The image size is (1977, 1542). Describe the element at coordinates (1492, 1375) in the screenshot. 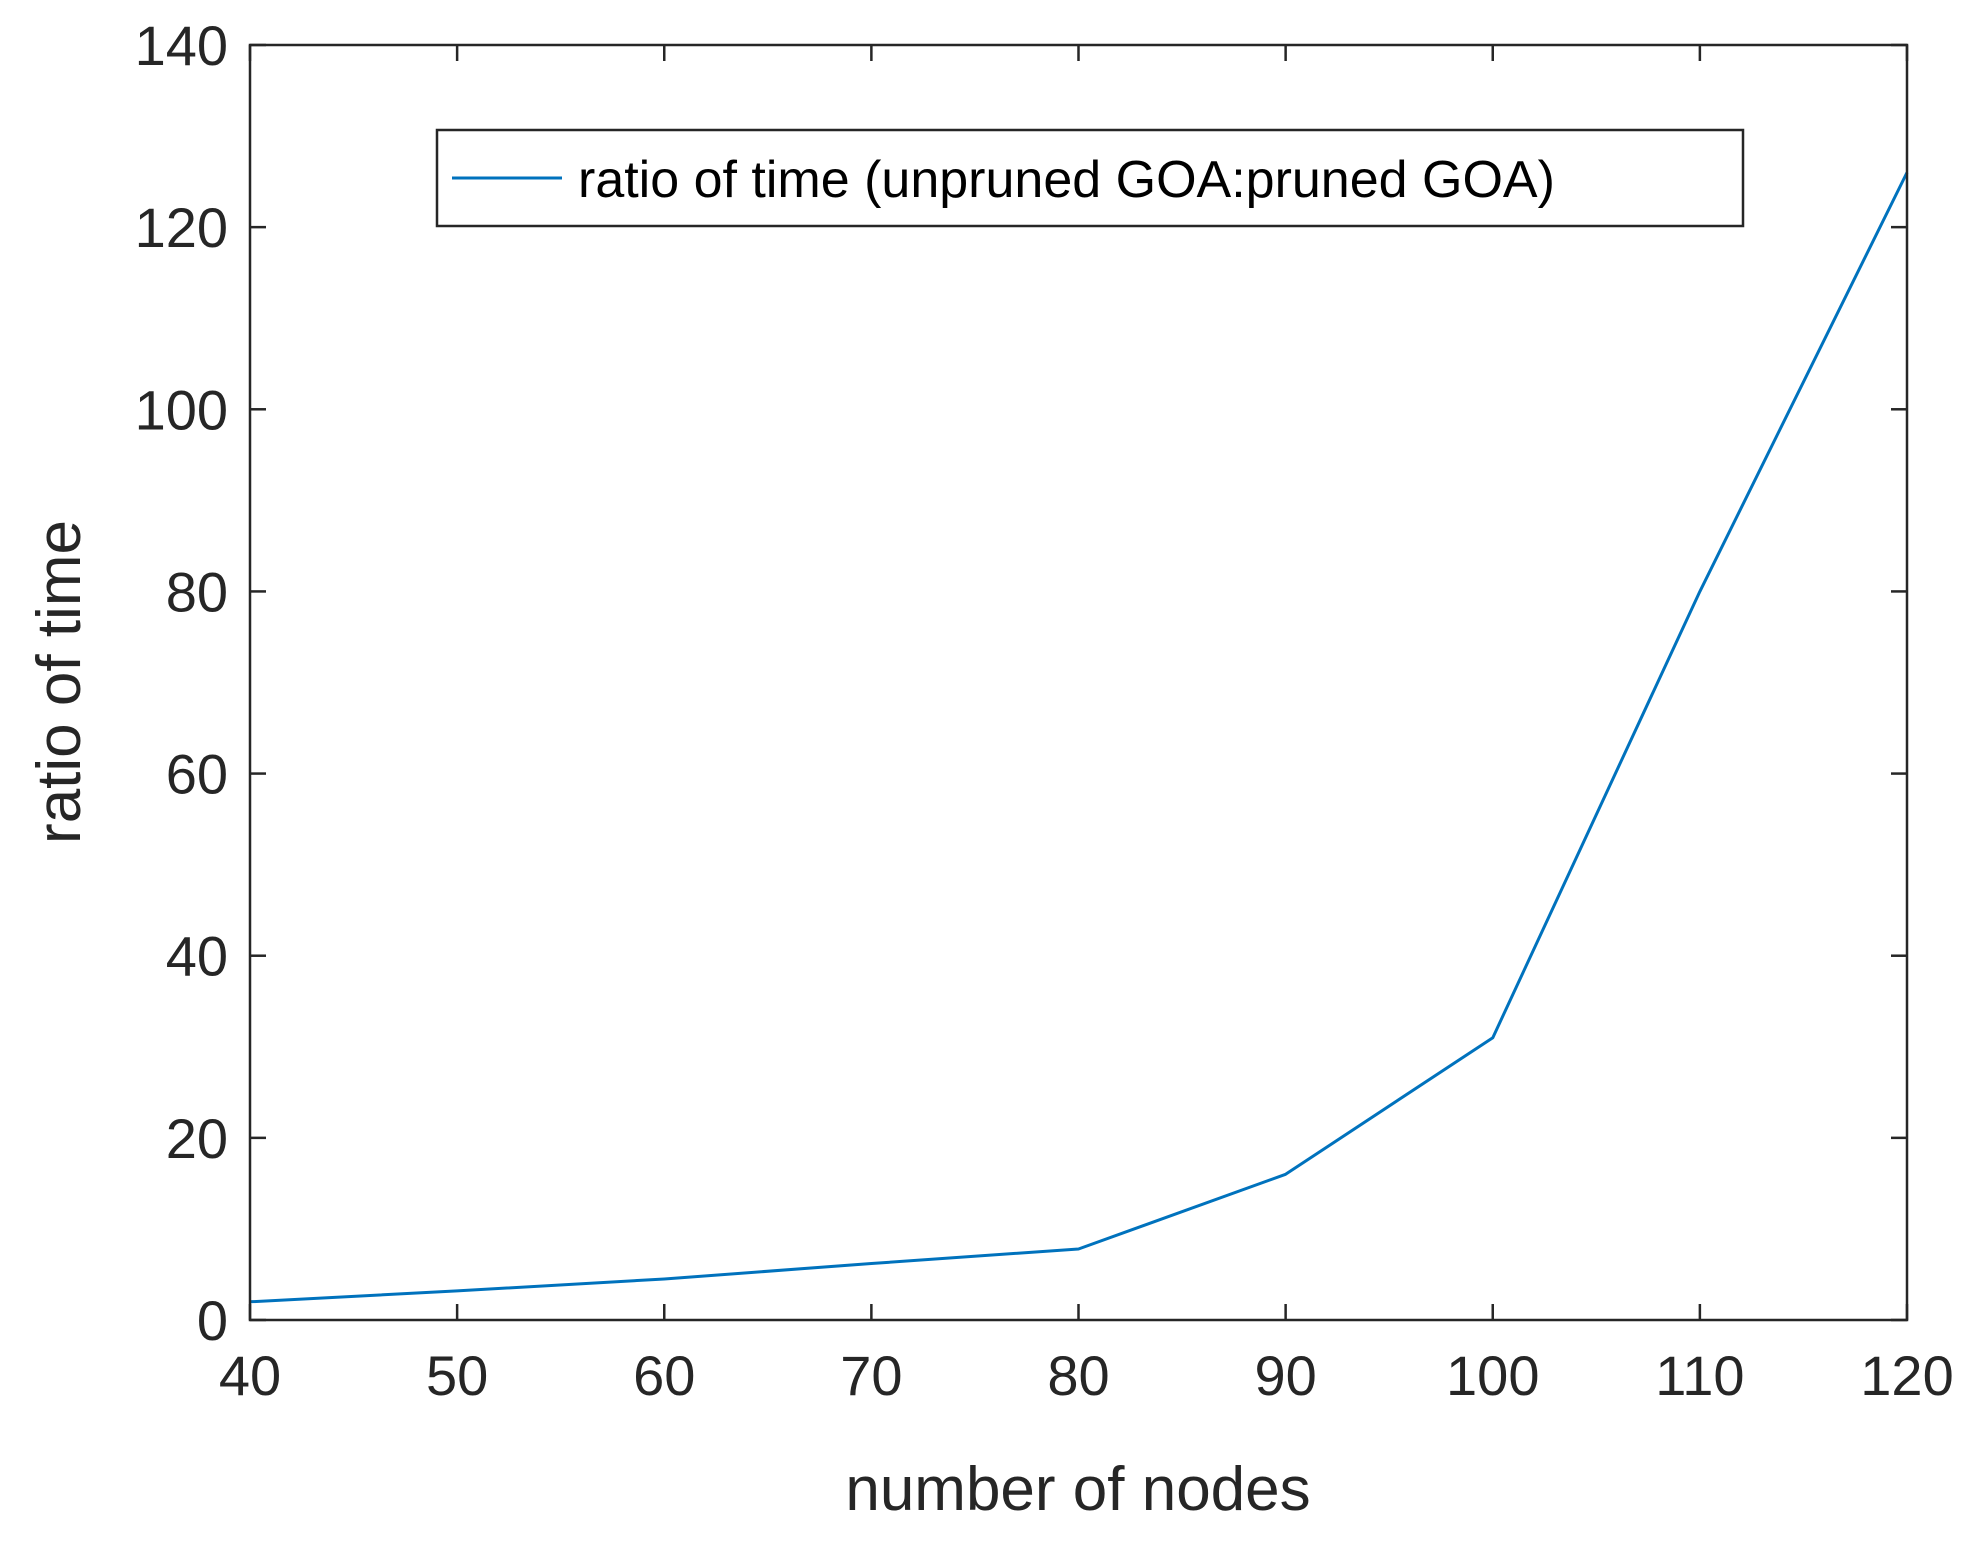

I see `x-tick-label: 100` at that location.